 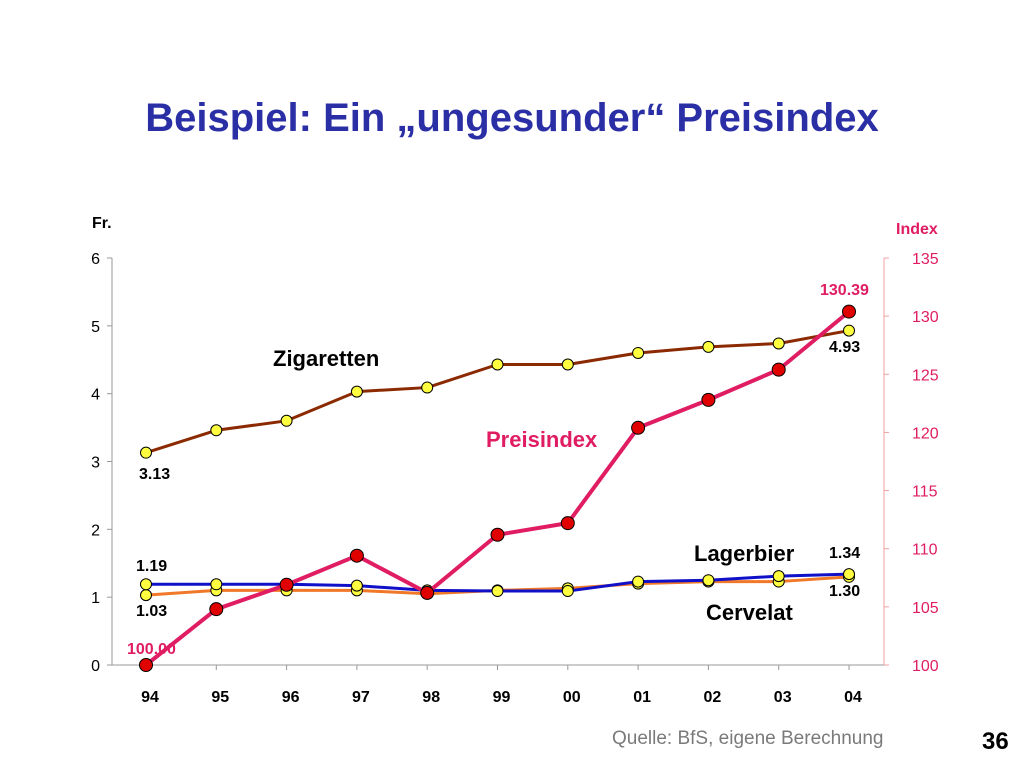 What do you see at coordinates (572, 697) in the screenshot?
I see `x-tick-label: 00` at bounding box center [572, 697].